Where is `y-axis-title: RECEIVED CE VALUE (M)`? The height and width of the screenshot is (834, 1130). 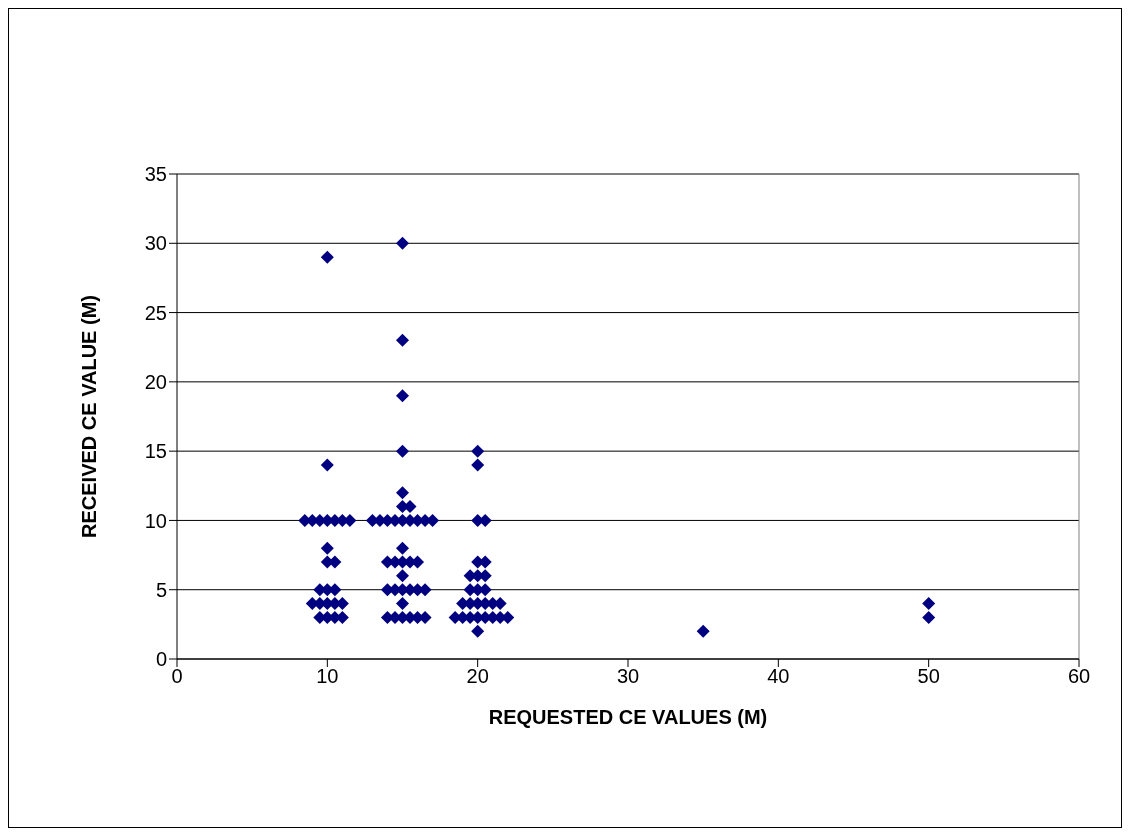 y-axis-title: RECEIVED CE VALUE (M) is located at coordinates (89, 416).